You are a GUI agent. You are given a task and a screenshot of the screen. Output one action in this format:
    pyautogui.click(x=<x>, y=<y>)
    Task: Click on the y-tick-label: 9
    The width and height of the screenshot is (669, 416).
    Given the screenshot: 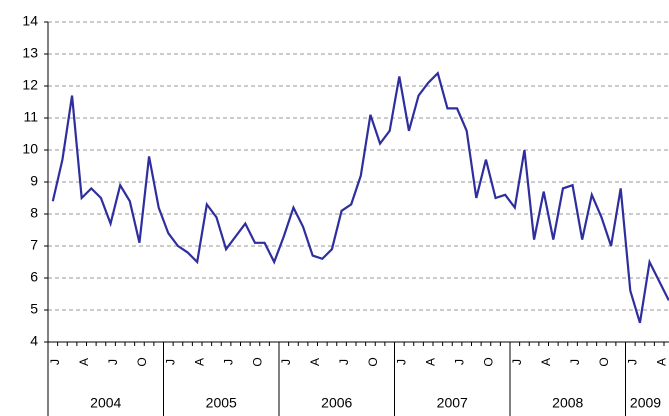 What is the action you would take?
    pyautogui.click(x=34, y=181)
    